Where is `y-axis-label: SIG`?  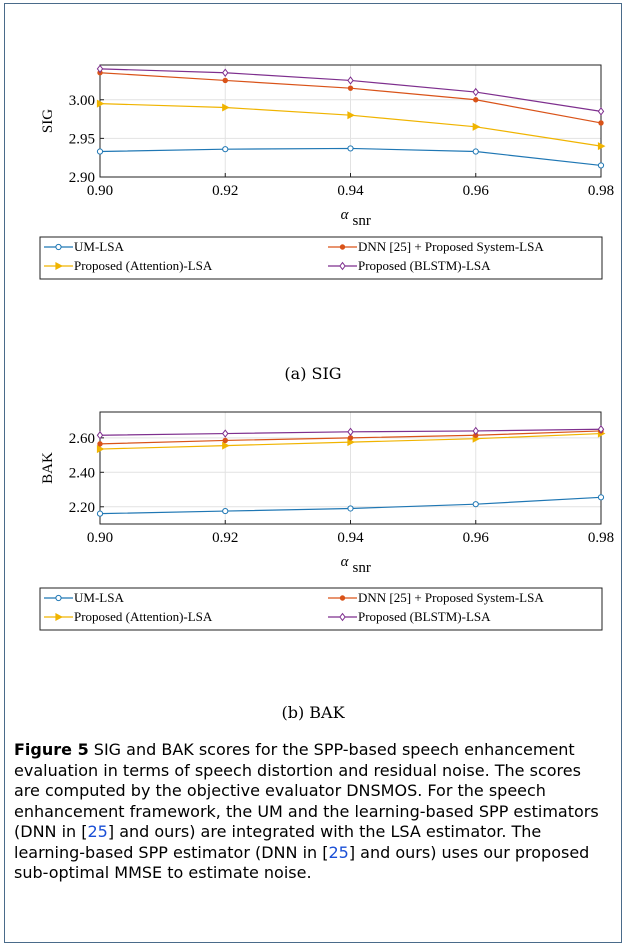
y-axis-label: SIG is located at coordinates (48, 121).